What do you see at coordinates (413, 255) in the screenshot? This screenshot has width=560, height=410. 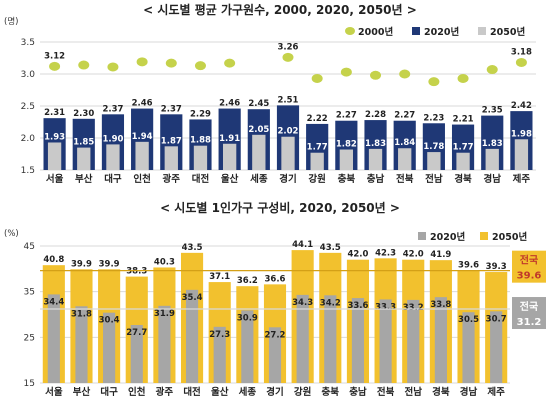 I see `chart2-value-2050: 42.0` at bounding box center [413, 255].